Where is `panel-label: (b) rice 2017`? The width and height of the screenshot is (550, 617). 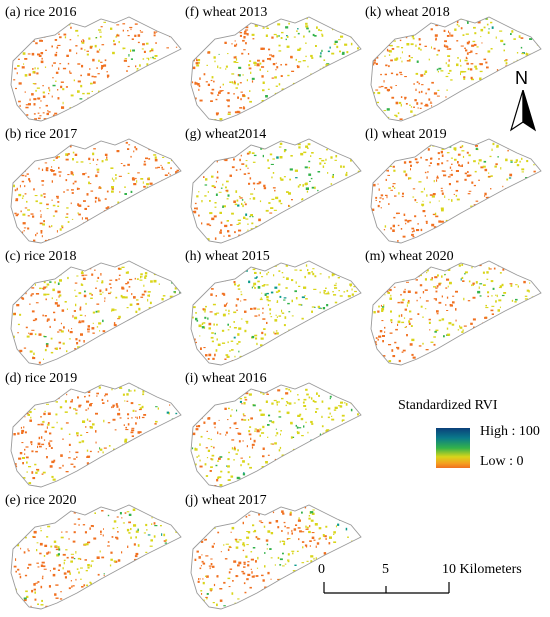 panel-label: (b) rice 2017 is located at coordinates (41, 134).